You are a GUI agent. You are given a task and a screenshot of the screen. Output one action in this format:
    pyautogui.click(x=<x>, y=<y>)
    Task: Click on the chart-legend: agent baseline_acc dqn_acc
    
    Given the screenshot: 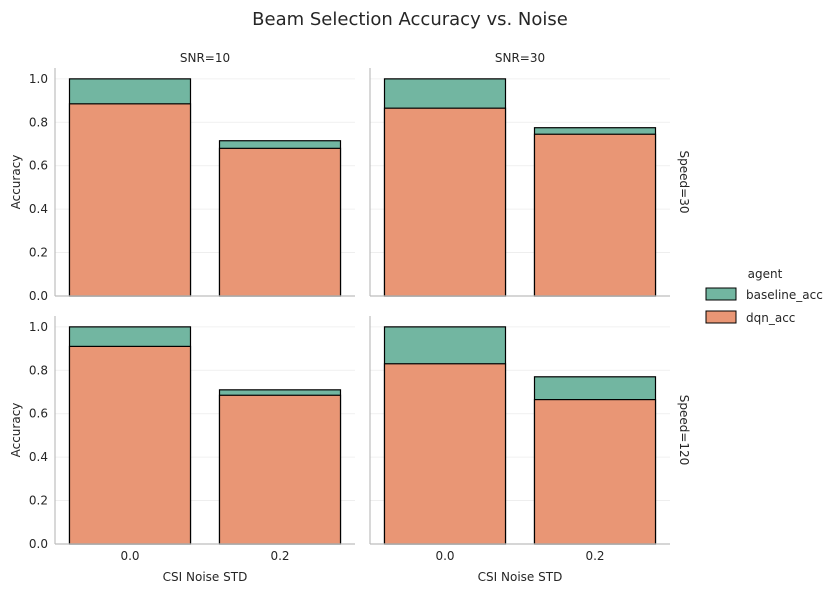 What is the action you would take?
    pyautogui.click(x=764, y=296)
    